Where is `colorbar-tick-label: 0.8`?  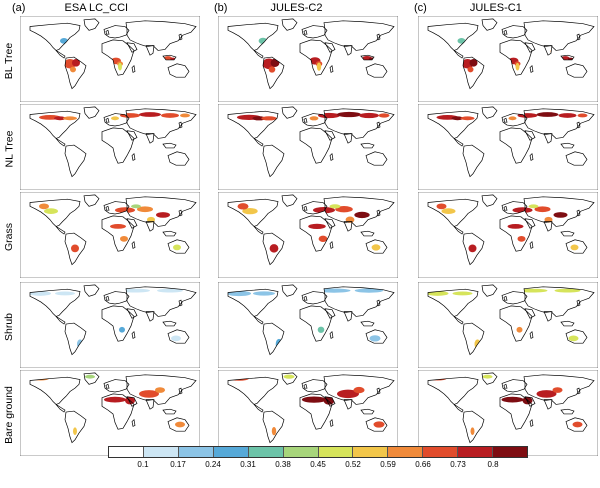 colorbar-tick-label: 0.8 is located at coordinates (493, 464).